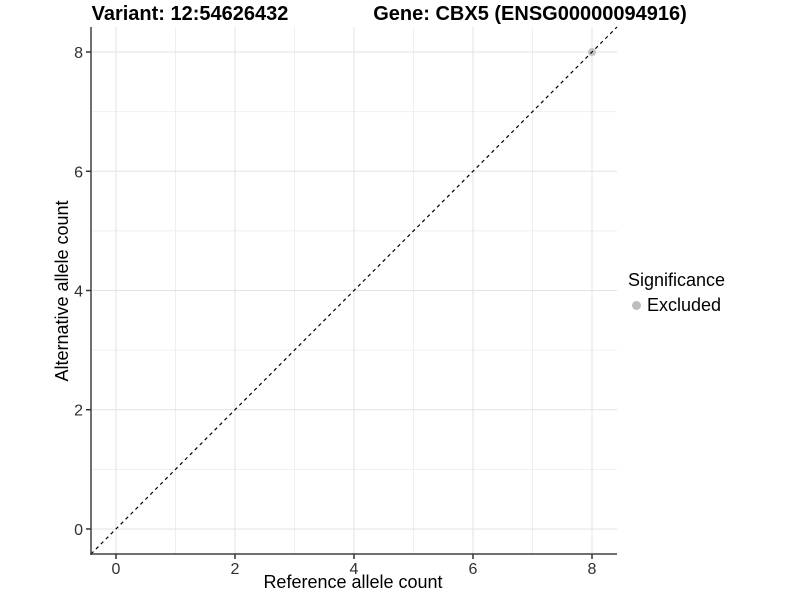 This screenshot has height=600, width=800. What do you see at coordinates (684, 304) in the screenshot?
I see `legend-entry-label: Excluded` at bounding box center [684, 304].